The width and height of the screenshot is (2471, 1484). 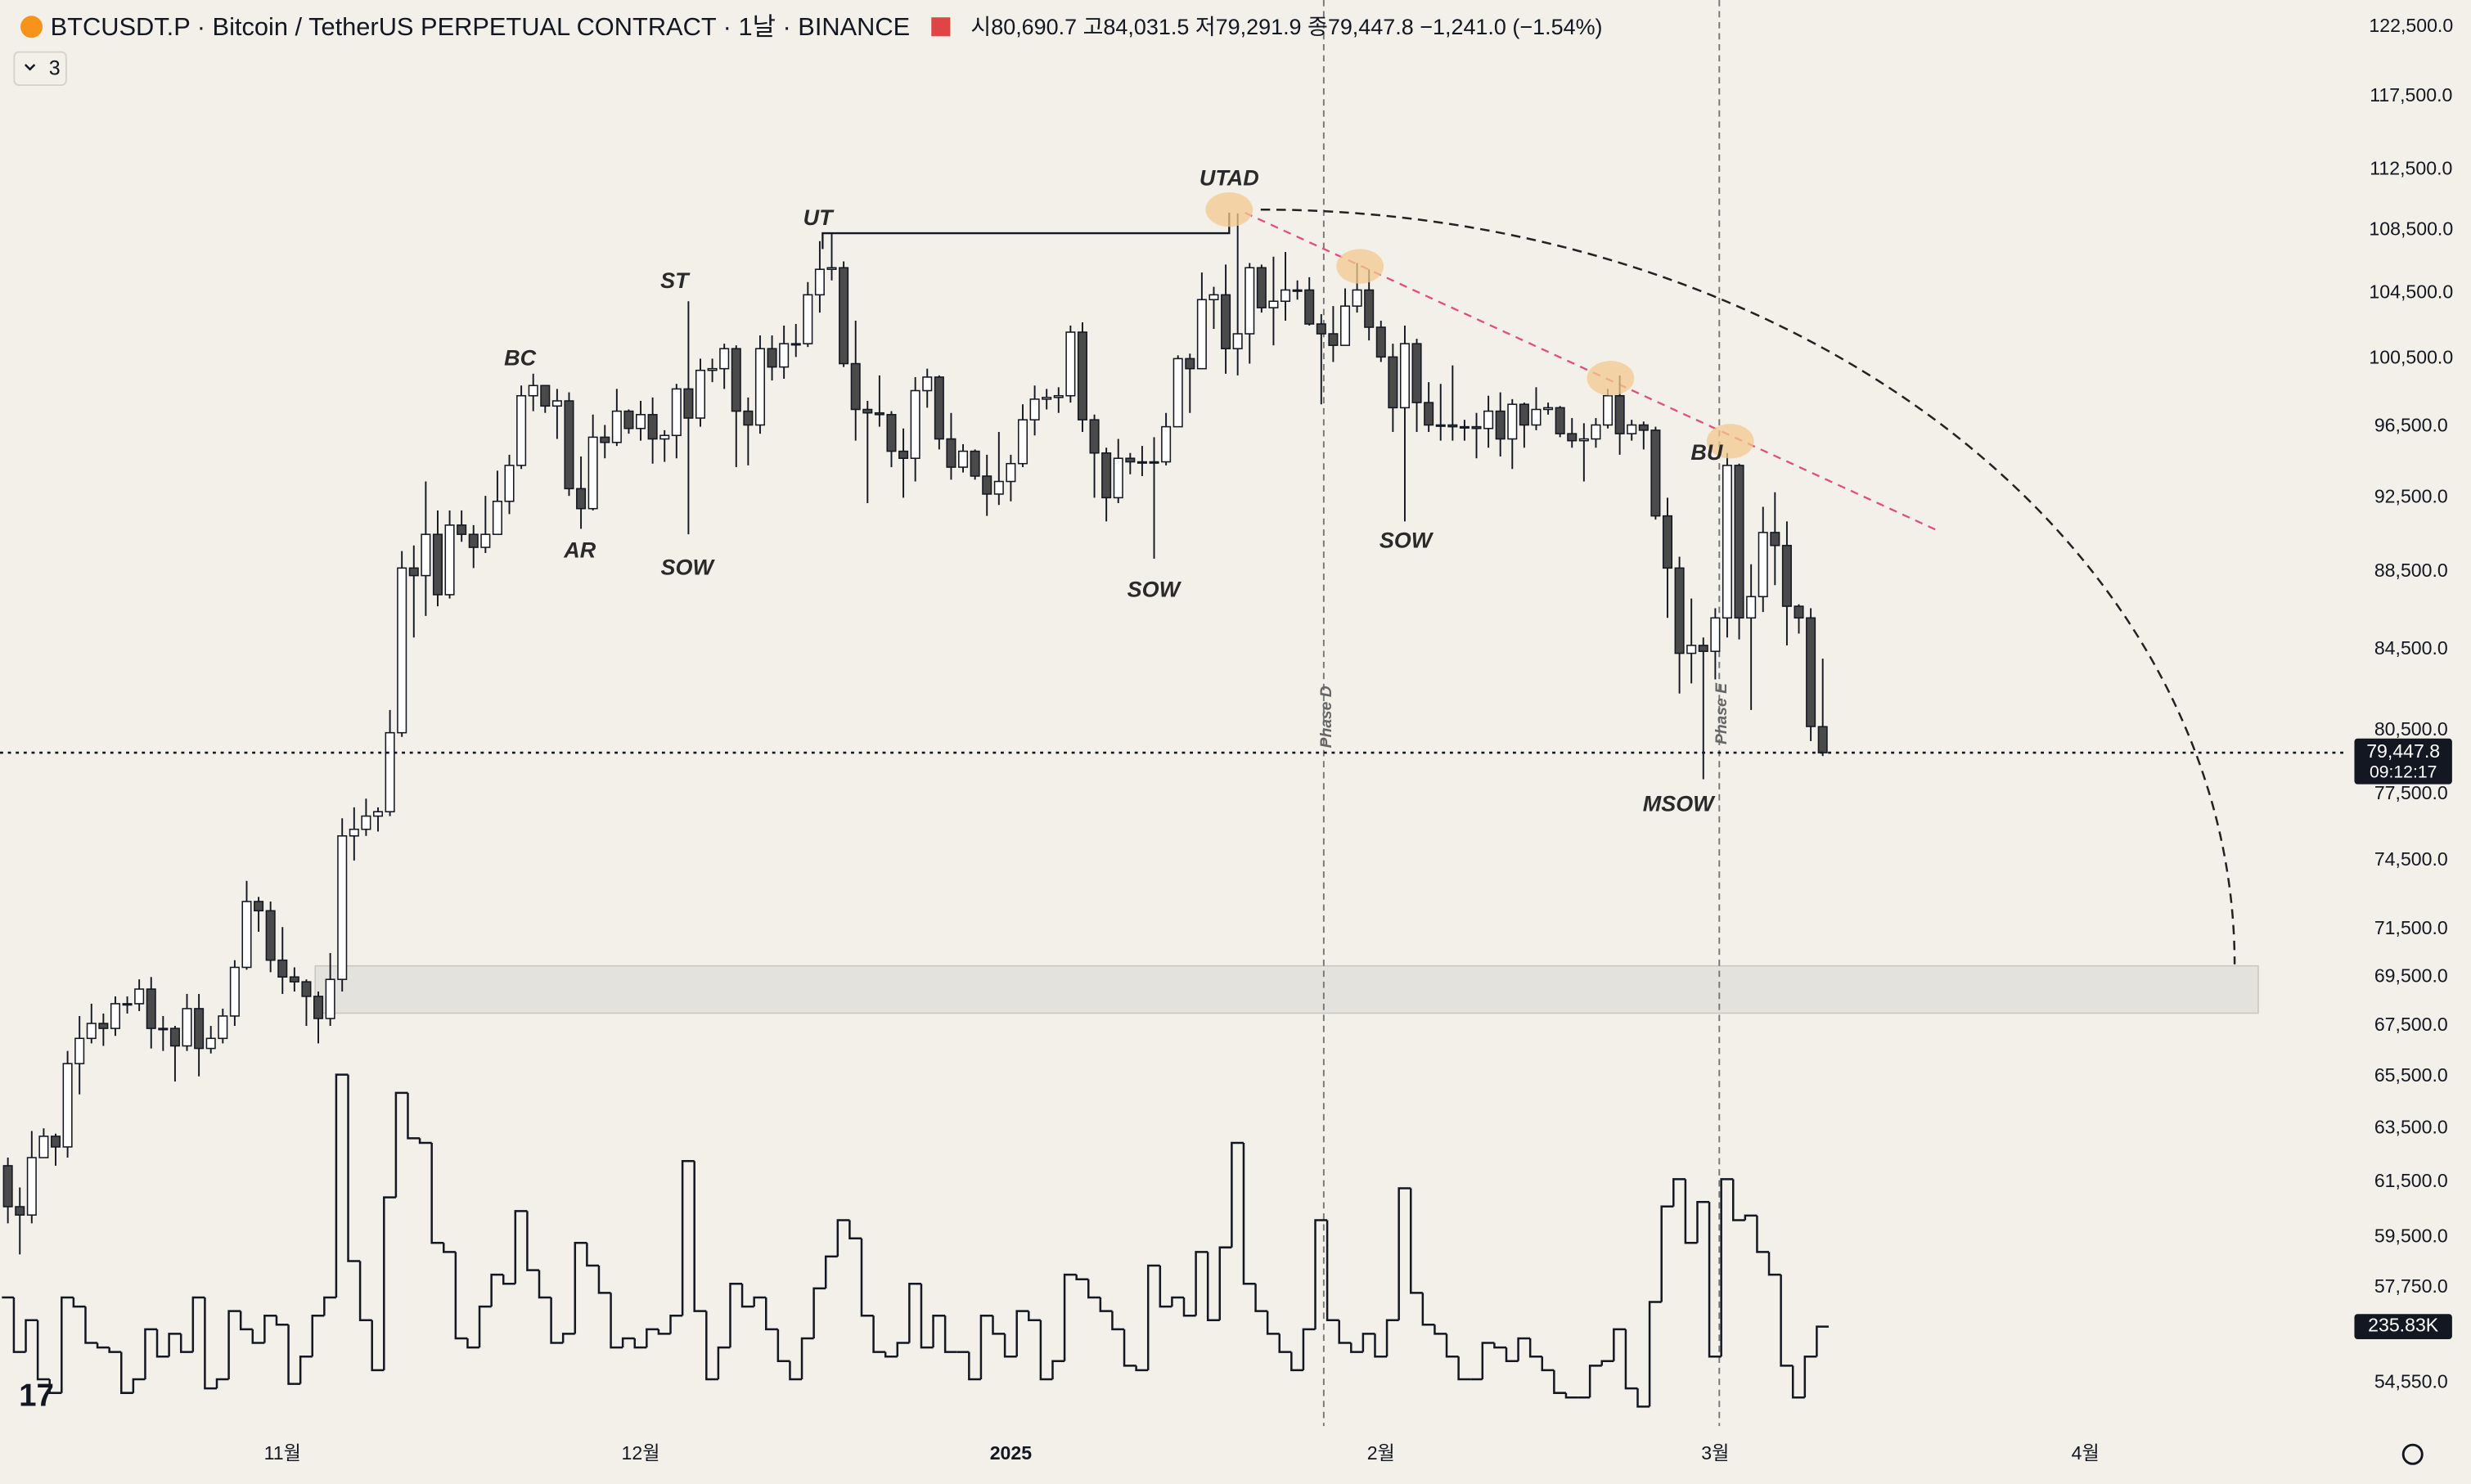 What do you see at coordinates (2412, 1454) in the screenshot?
I see `settings-icon` at bounding box center [2412, 1454].